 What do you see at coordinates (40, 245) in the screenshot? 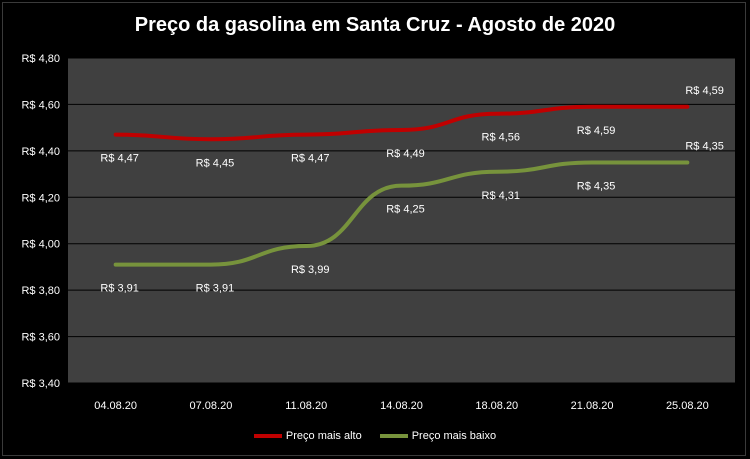
I see `y-tick-label: R$ 4,00` at bounding box center [40, 245].